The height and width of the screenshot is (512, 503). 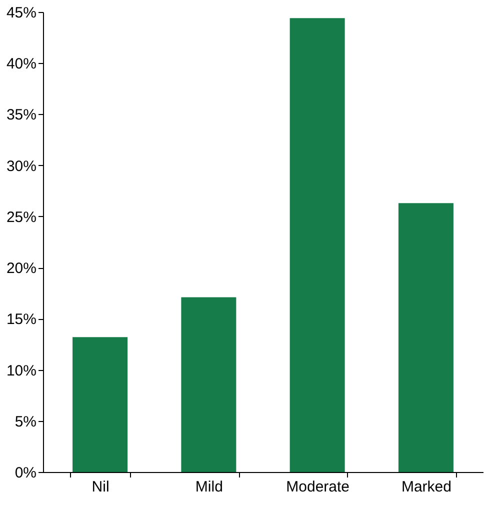 I want to click on x-tick-label: Nil, so click(x=101, y=487).